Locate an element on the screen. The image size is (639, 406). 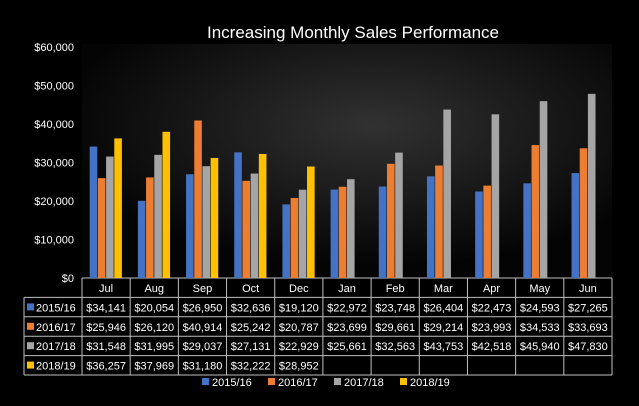
bar-2015-16-apr is located at coordinates (479, 234).